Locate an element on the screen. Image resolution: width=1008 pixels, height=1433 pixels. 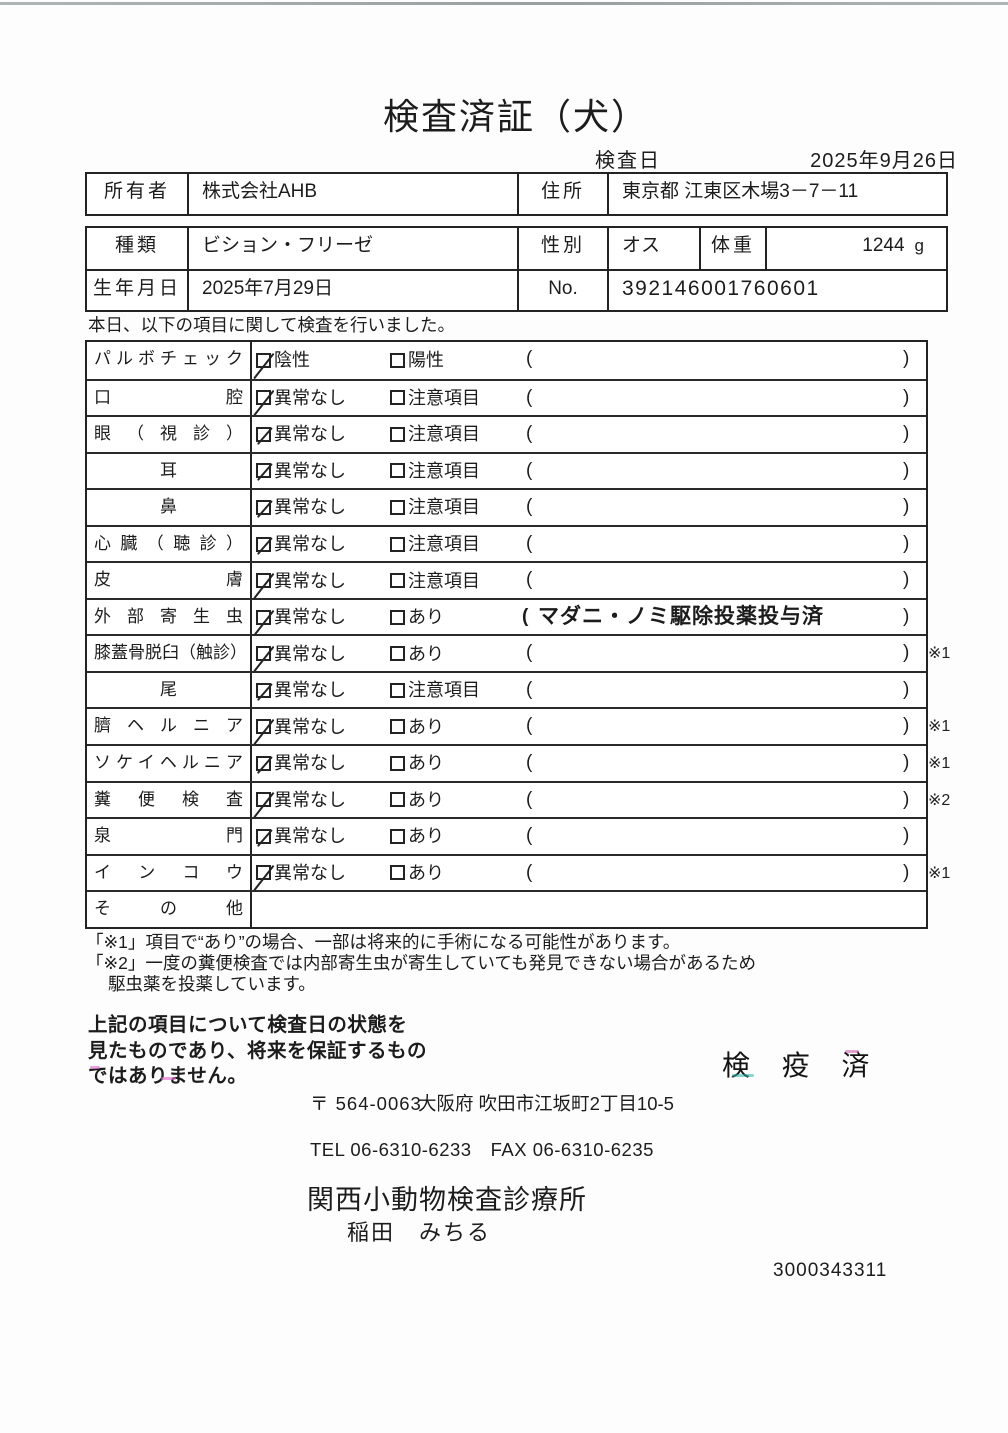
table-row: 臍ヘルニア 異常なし あり ( ) ※1 is located at coordinates (518, 726).